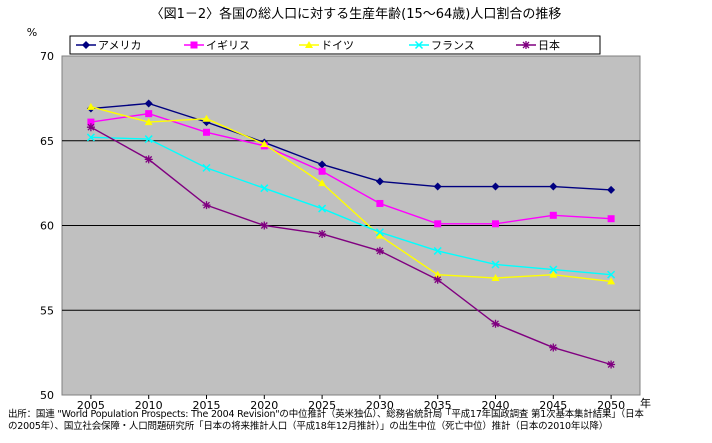 This screenshot has height=443, width=712. Describe the element at coordinates (438, 404) in the screenshot. I see `x-tick-label: 2035` at that location.